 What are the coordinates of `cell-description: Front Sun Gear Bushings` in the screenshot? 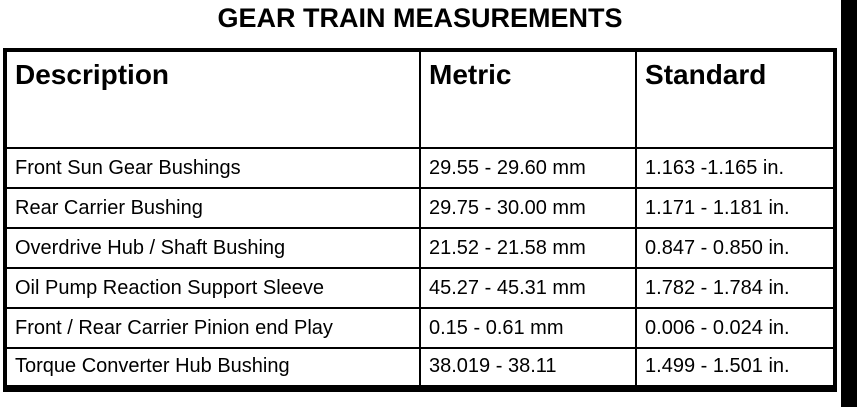 It's located at (212, 168).